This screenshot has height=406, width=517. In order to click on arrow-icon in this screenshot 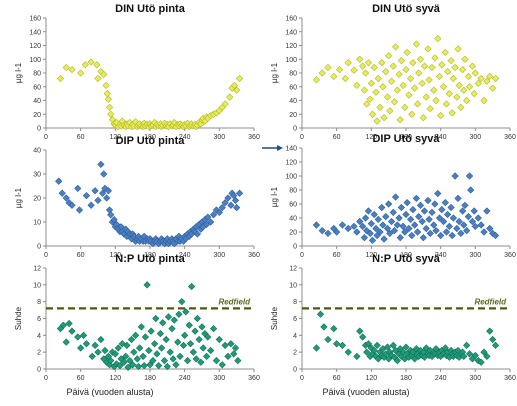, I will do `click(272, 148)`.